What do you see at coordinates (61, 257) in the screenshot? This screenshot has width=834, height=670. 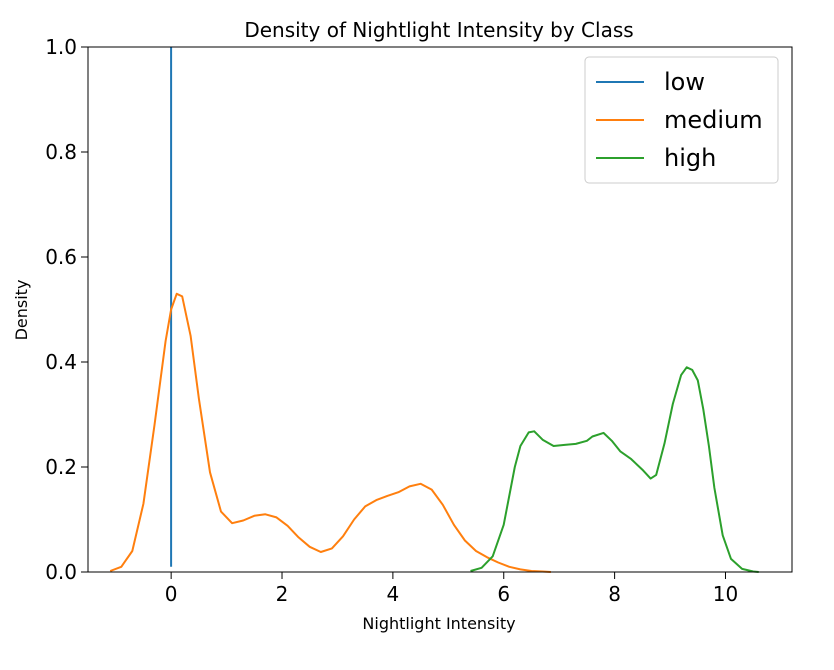 I see `y-tick-label: 0.6` at bounding box center [61, 257].